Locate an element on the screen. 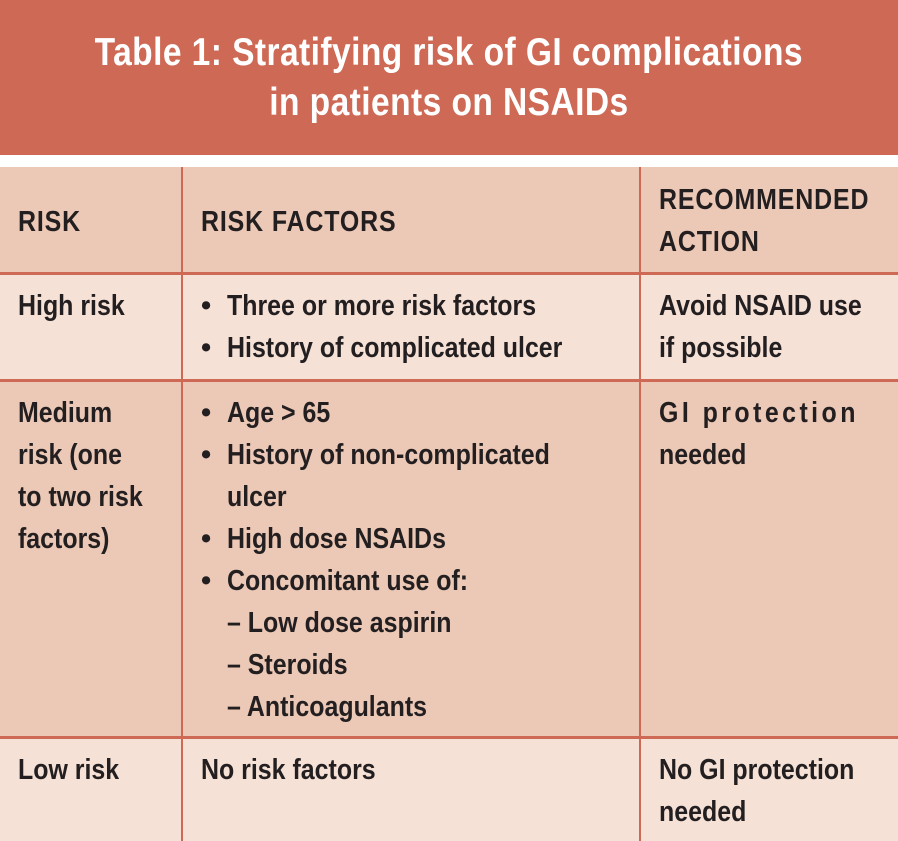 The height and width of the screenshot is (841, 898). list-item: •History of complicated ulcer is located at coordinates (420, 348).